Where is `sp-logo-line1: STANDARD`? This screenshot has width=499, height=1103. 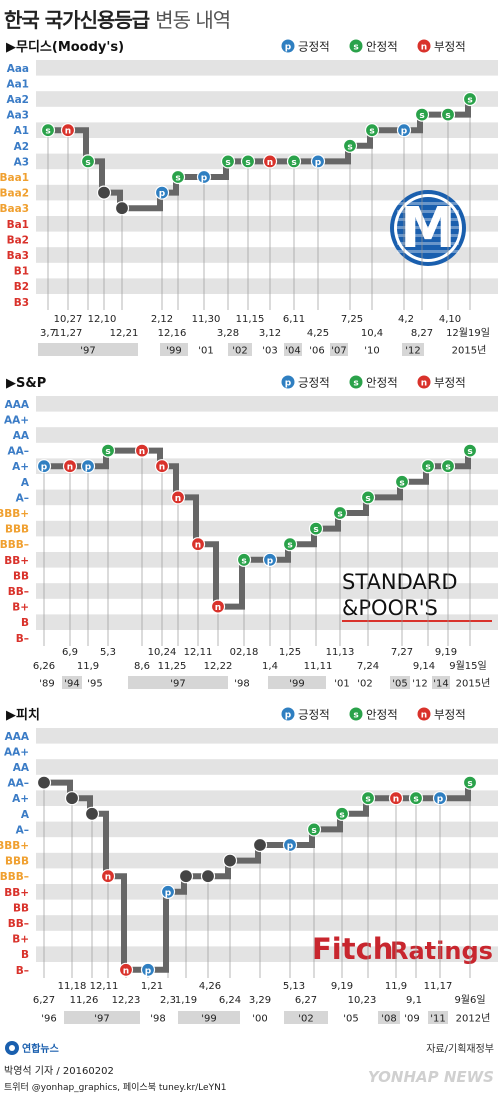 sp-logo-line1: STANDARD is located at coordinates (400, 582).